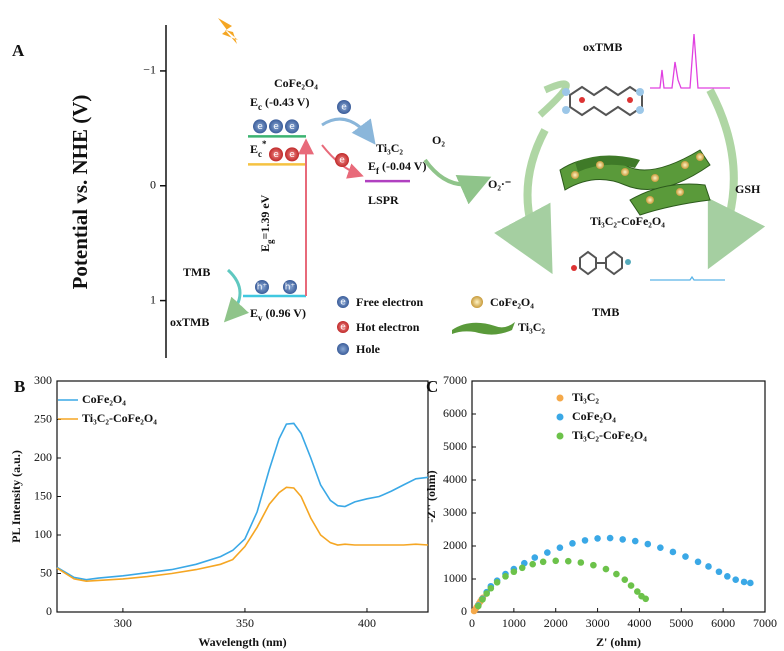  What do you see at coordinates (618, 642) in the screenshot?
I see `x-axis-label: Z' (ohm)` at bounding box center [618, 642].